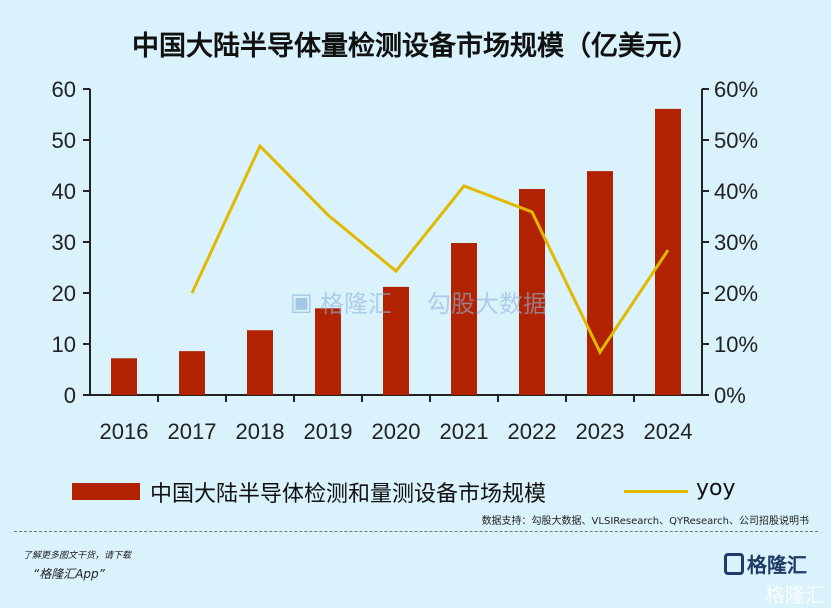  Describe the element at coordinates (192, 431) in the screenshot. I see `x-tick-label: 2017` at that location.